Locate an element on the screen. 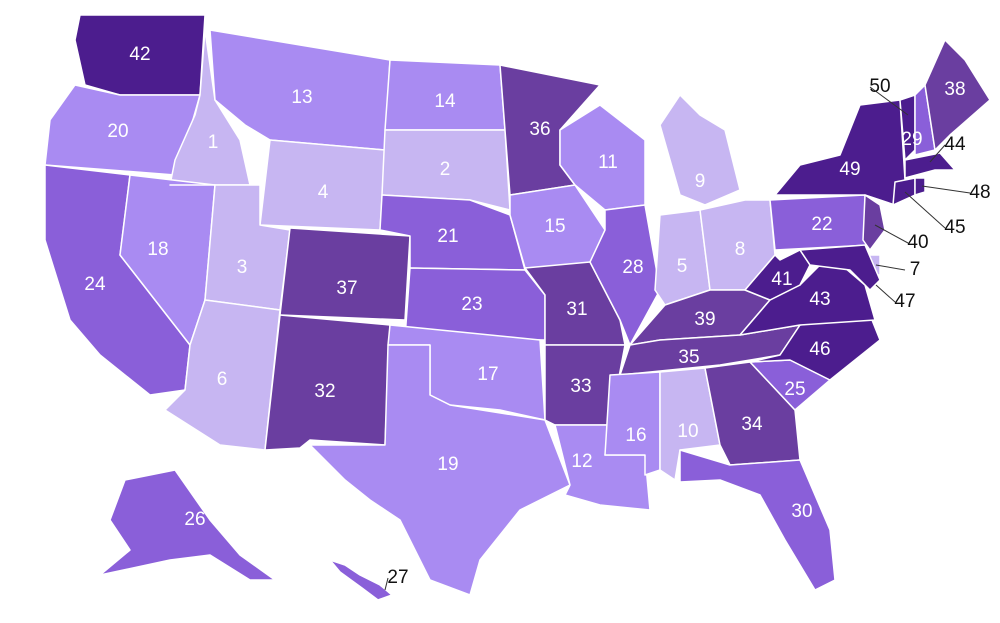 This screenshot has width=1000, height=623. state-label: 30 is located at coordinates (801, 511).